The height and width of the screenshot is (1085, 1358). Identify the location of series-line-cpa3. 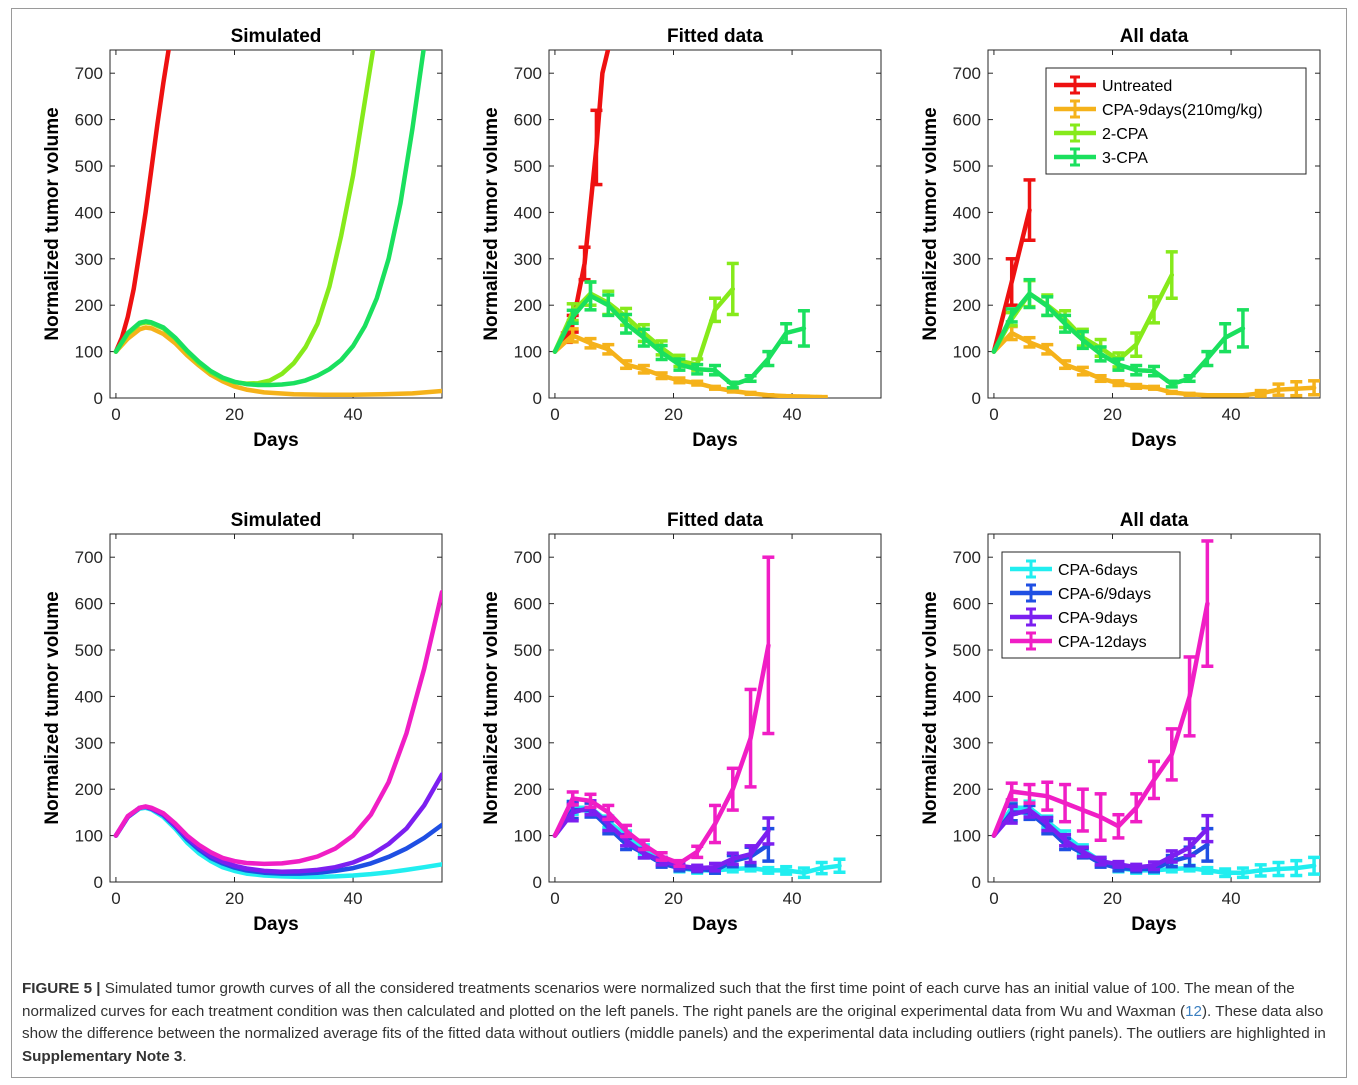
(269, 219).